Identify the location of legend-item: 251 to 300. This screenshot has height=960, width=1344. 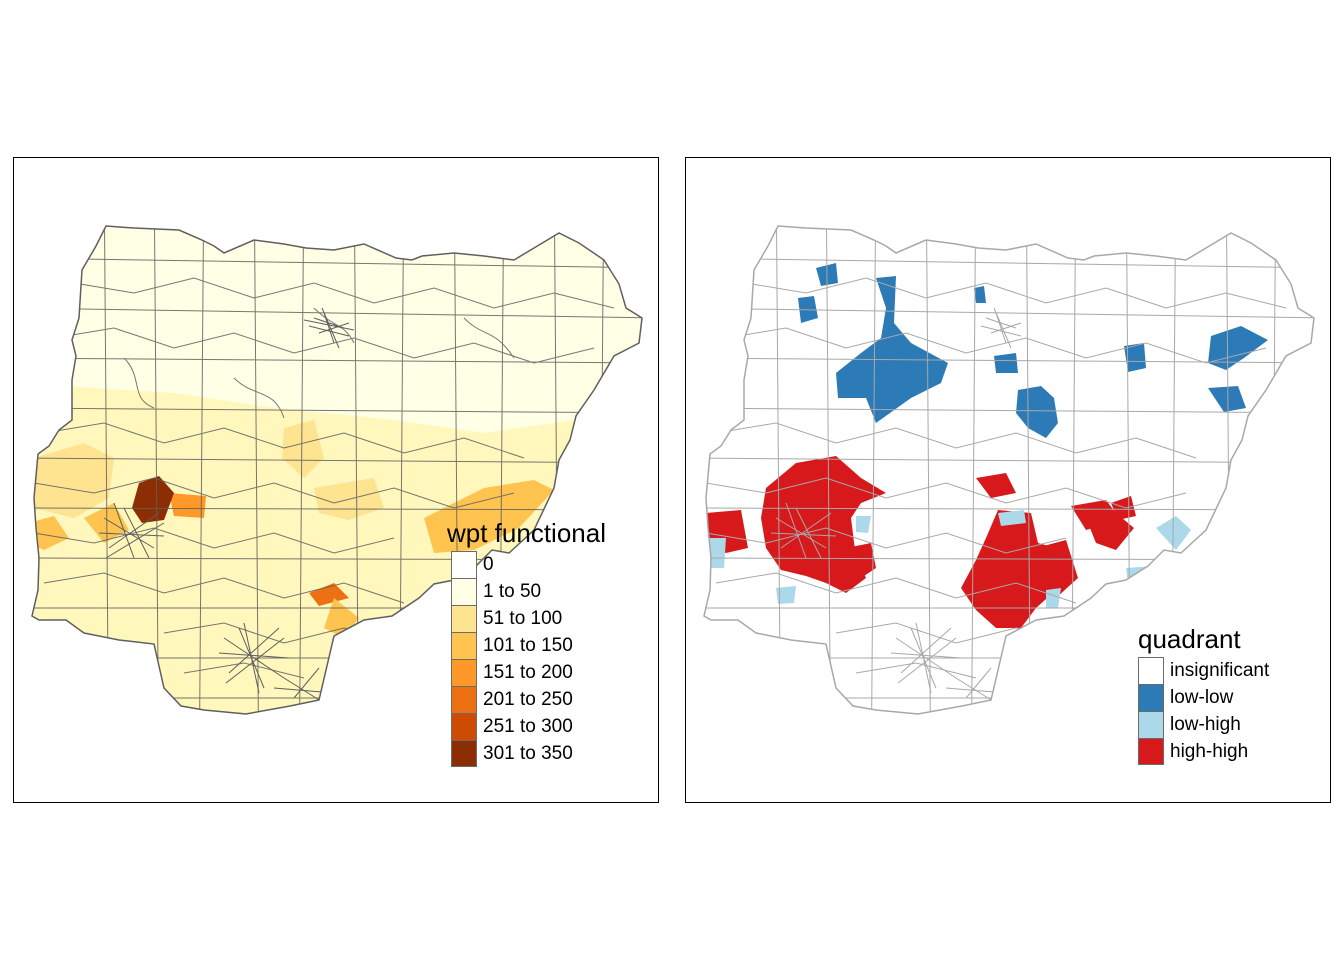
(528, 726).